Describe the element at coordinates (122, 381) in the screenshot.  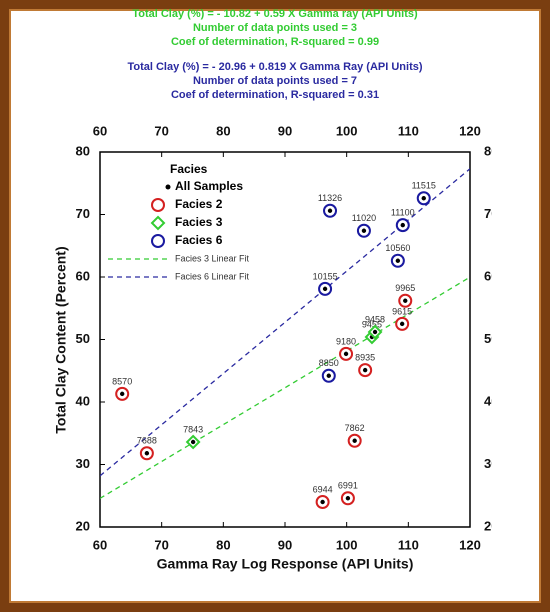
I see `point-label: 8570` at that location.